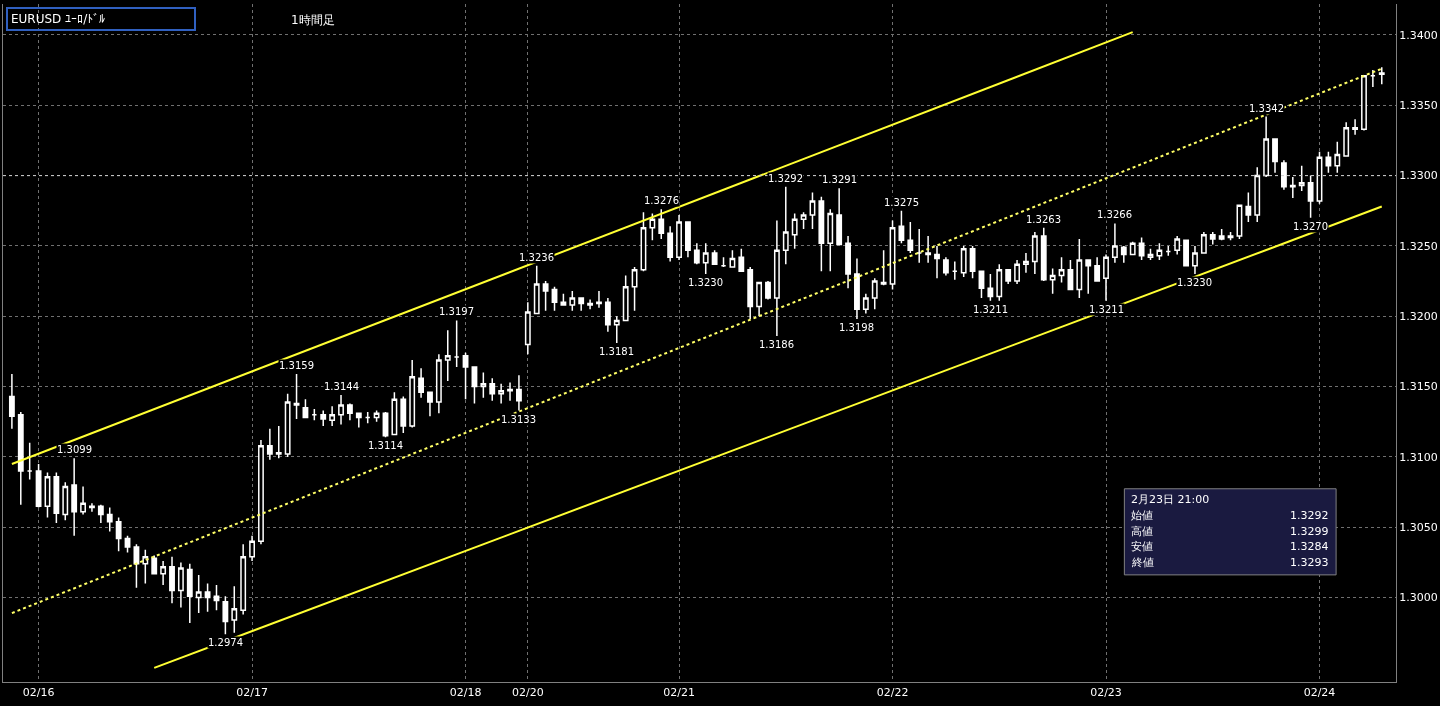  What do you see at coordinates (1309, 546) in the screenshot?
I see `annotation: 1.3284` at bounding box center [1309, 546].